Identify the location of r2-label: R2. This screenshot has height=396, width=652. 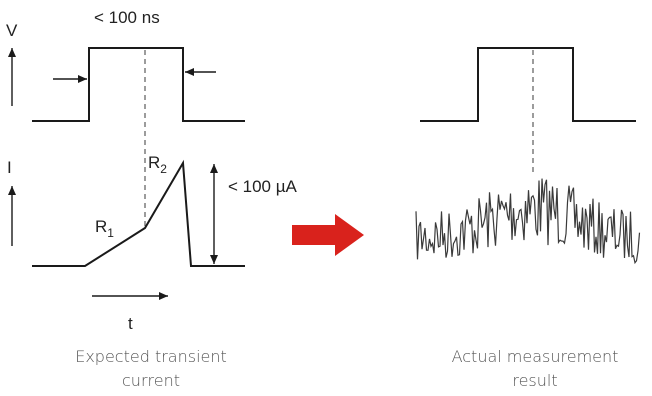
(157, 164).